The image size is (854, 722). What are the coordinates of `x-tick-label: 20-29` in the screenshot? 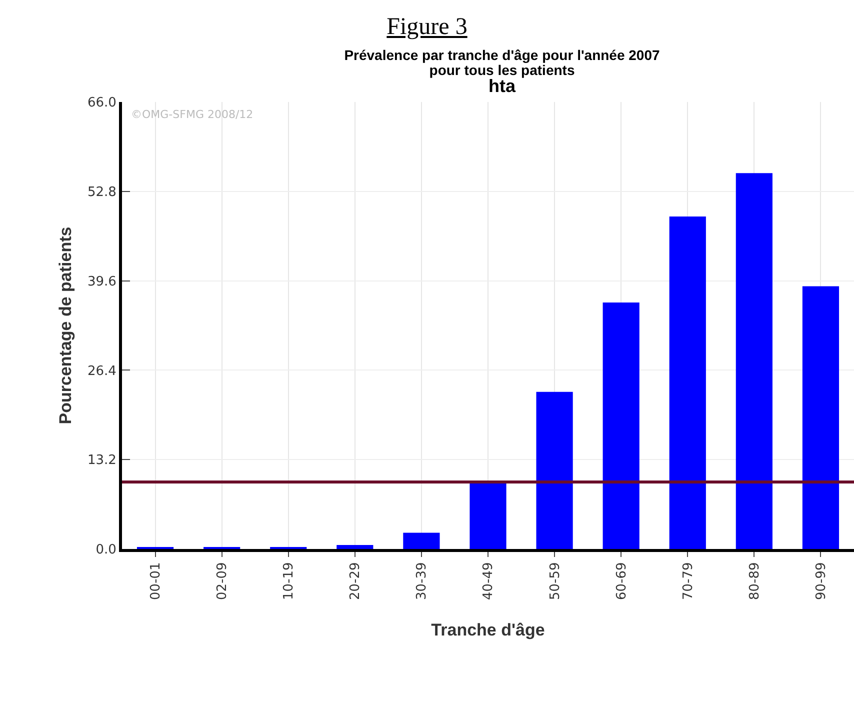 It's located at (356, 581).